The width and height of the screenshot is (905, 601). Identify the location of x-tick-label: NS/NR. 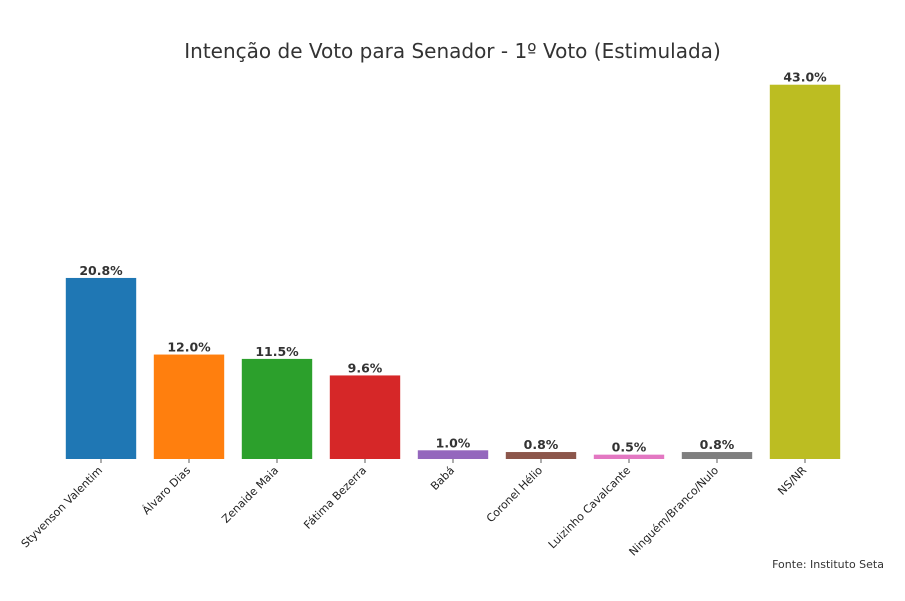
(792, 481).